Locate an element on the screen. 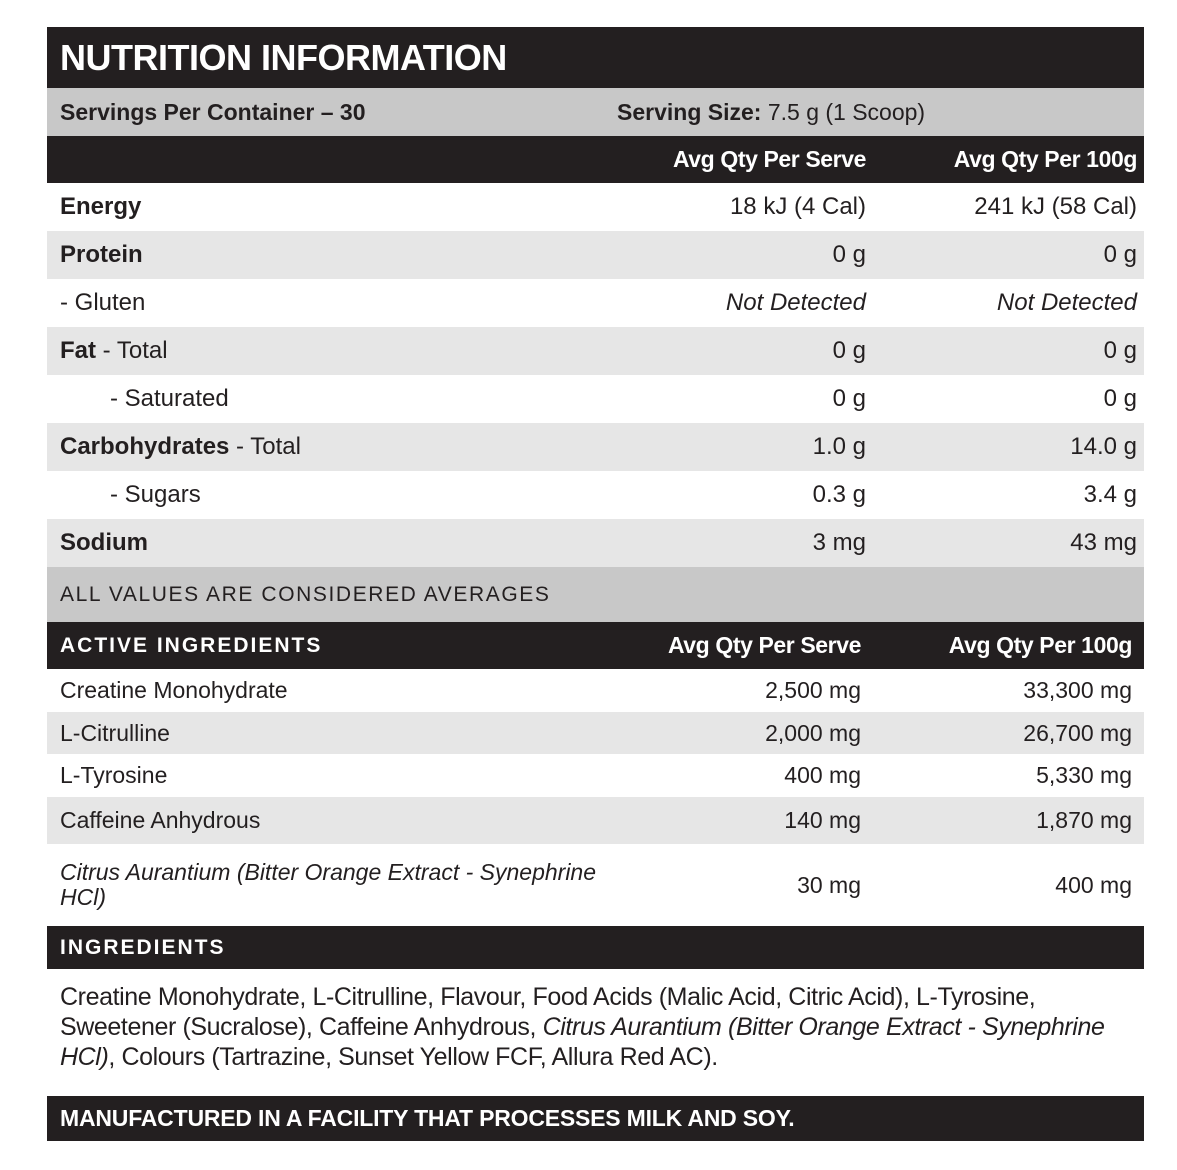  value-per-100g: 43 mg is located at coordinates (1103, 542).